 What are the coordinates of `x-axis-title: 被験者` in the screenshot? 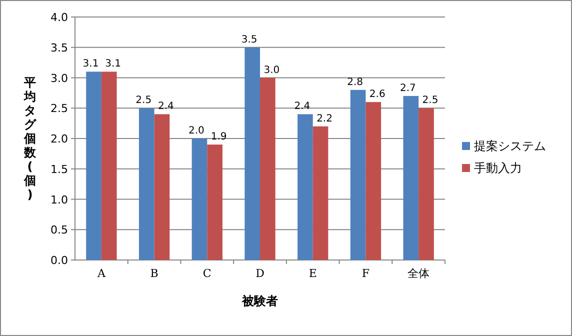 It's located at (259, 301).